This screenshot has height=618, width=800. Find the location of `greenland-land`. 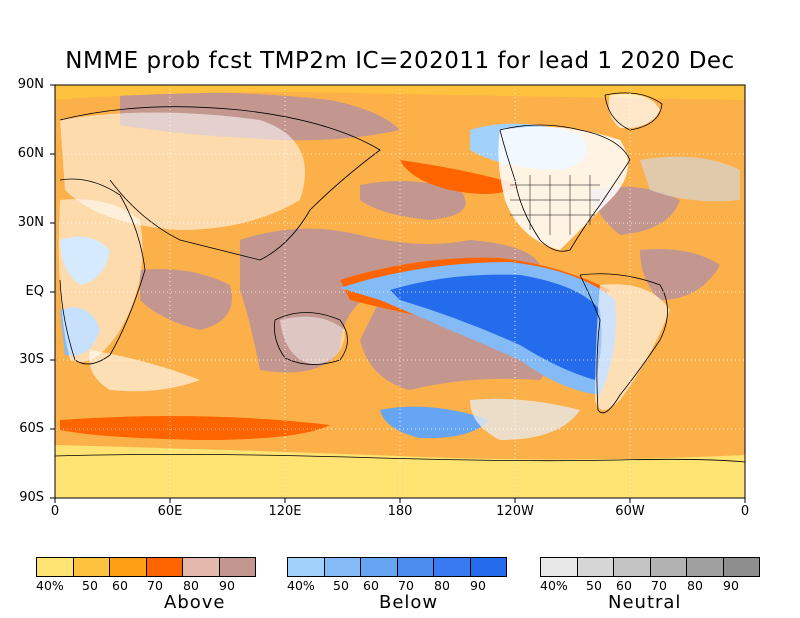

greenland-land is located at coordinates (634, 111).